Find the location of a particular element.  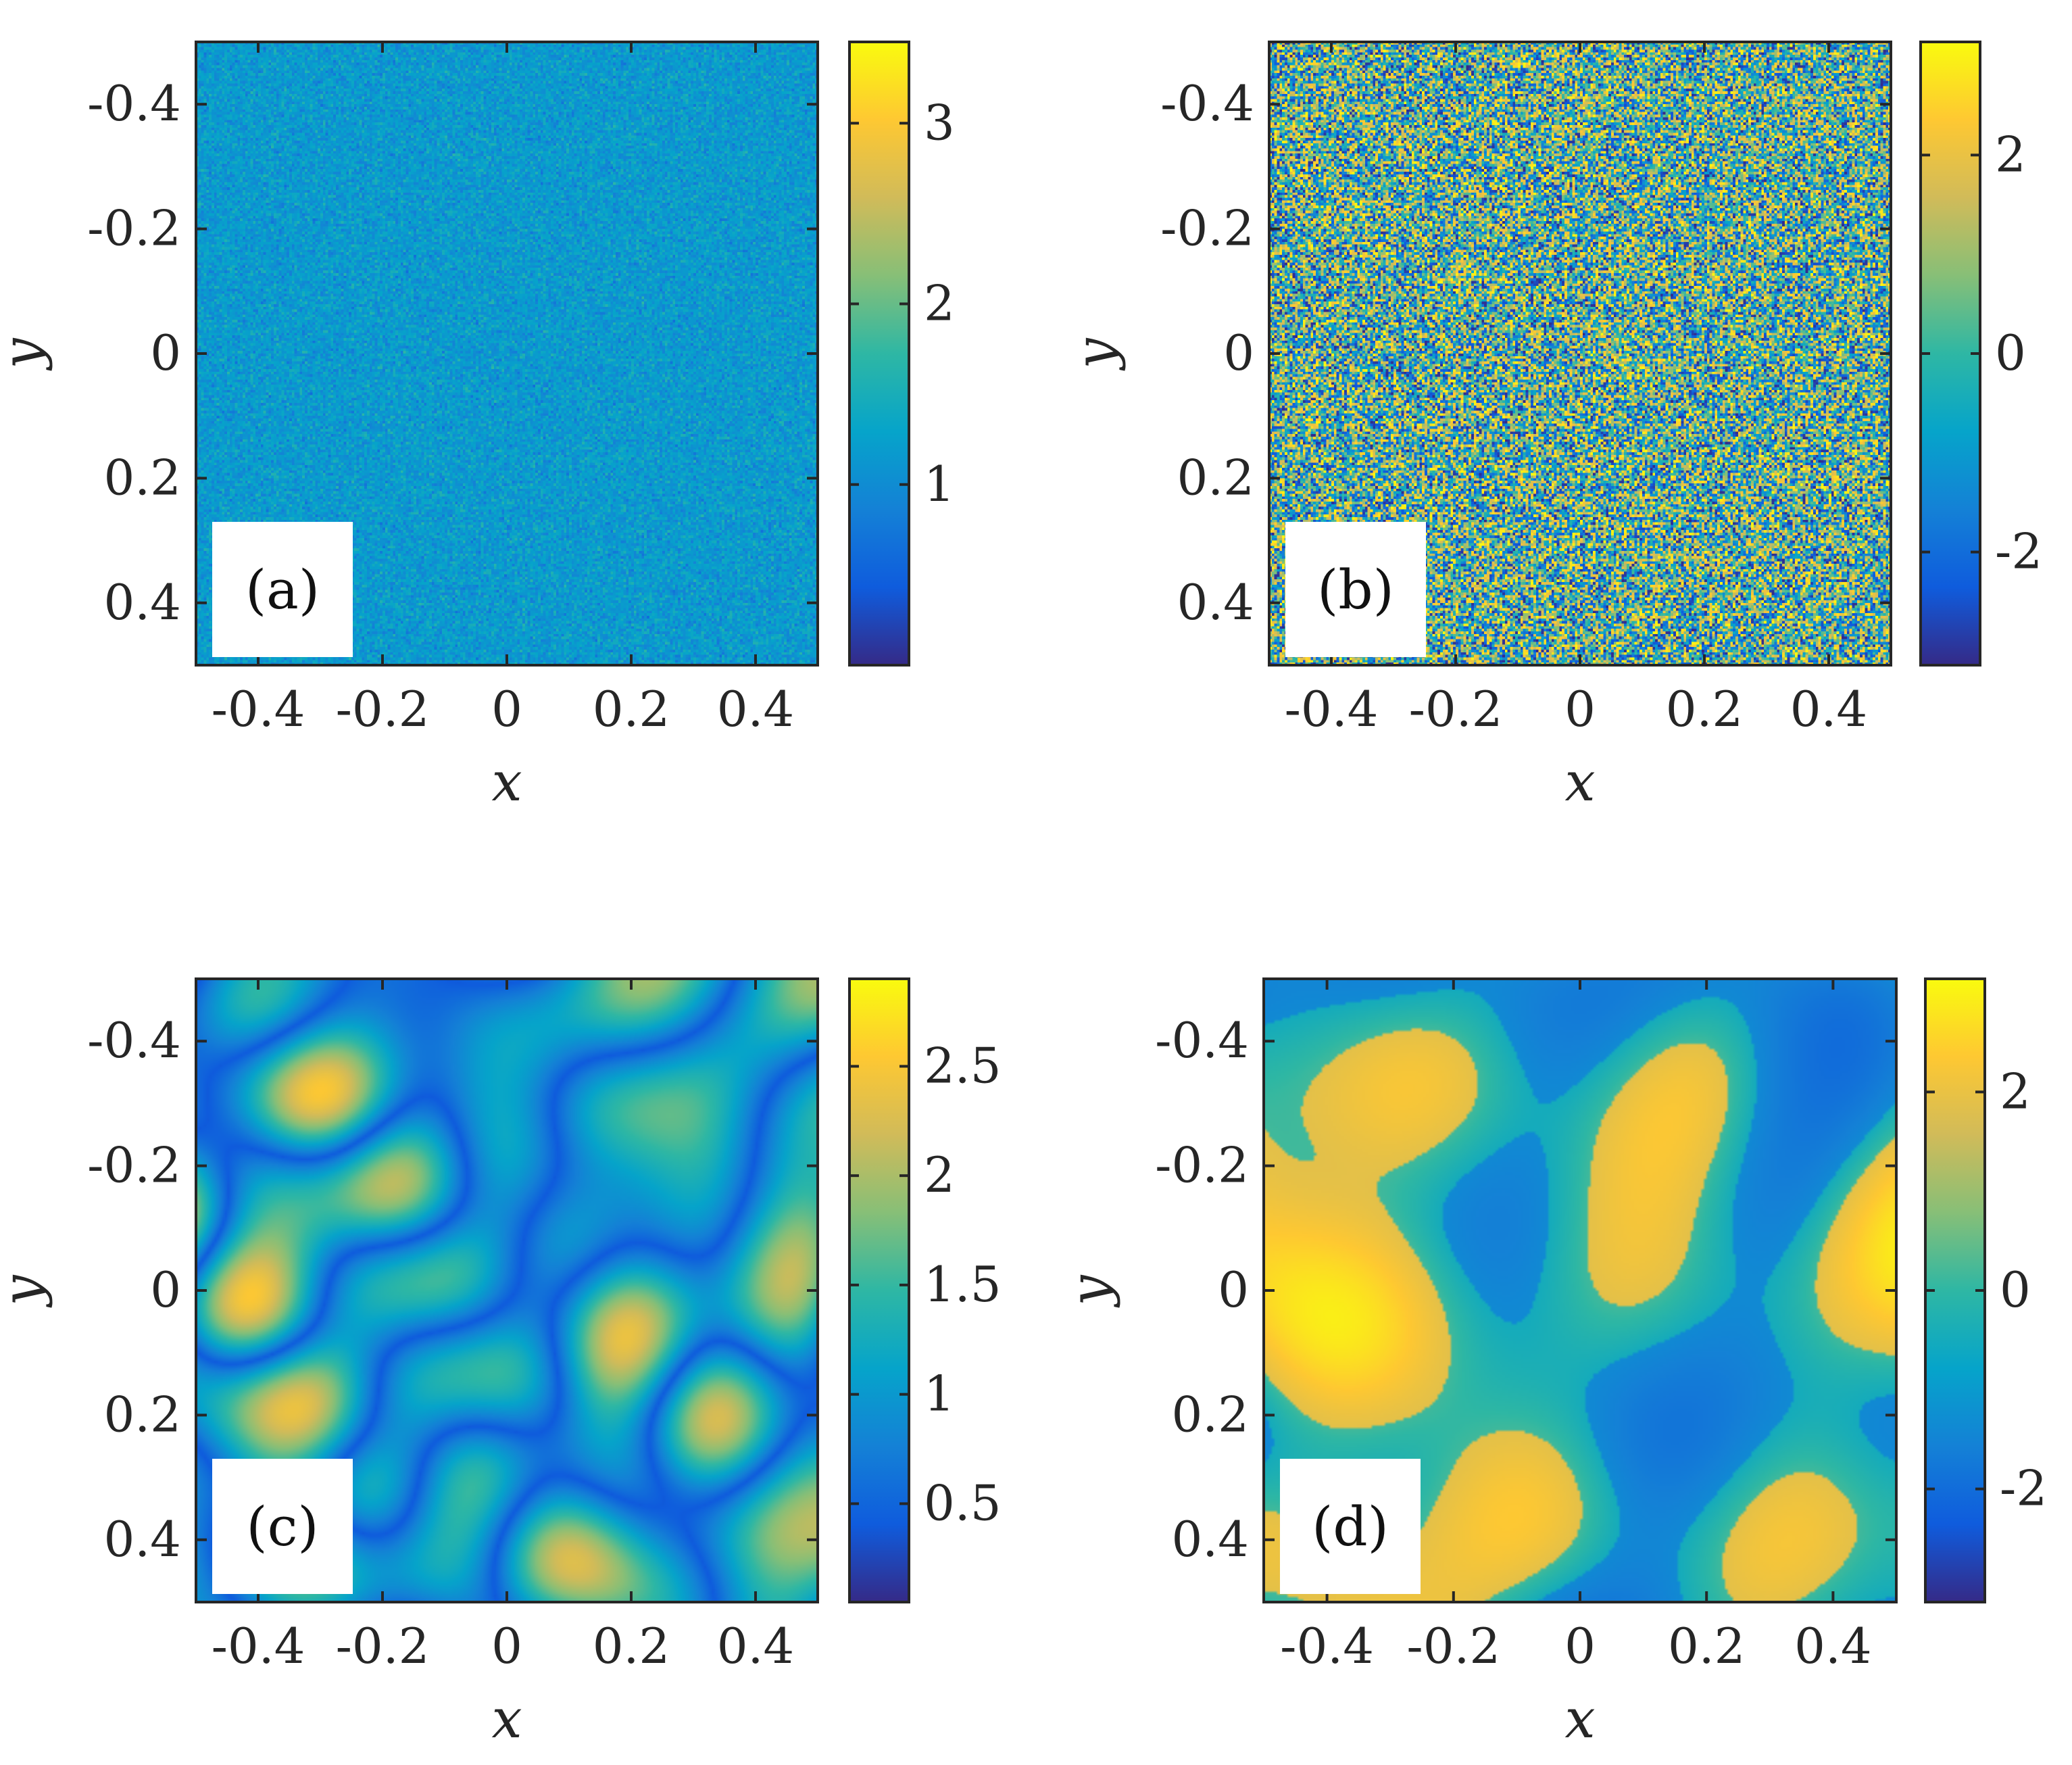

colorbar-tick-label: 3 is located at coordinates (940, 122).